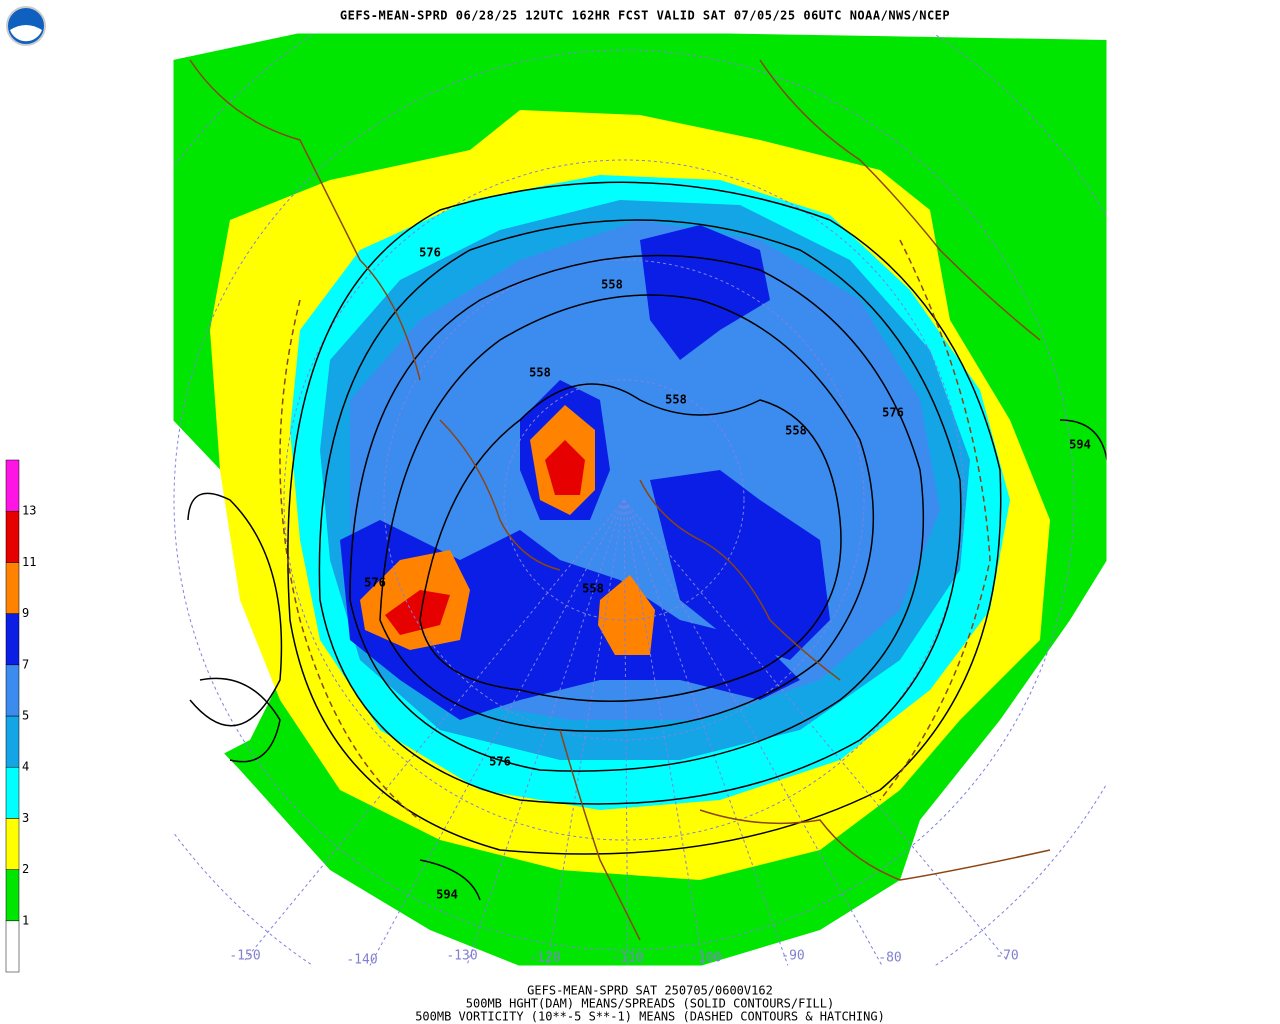 This screenshot has width=1280, height=1024. I want to click on longitude-label: -80, so click(889, 958).